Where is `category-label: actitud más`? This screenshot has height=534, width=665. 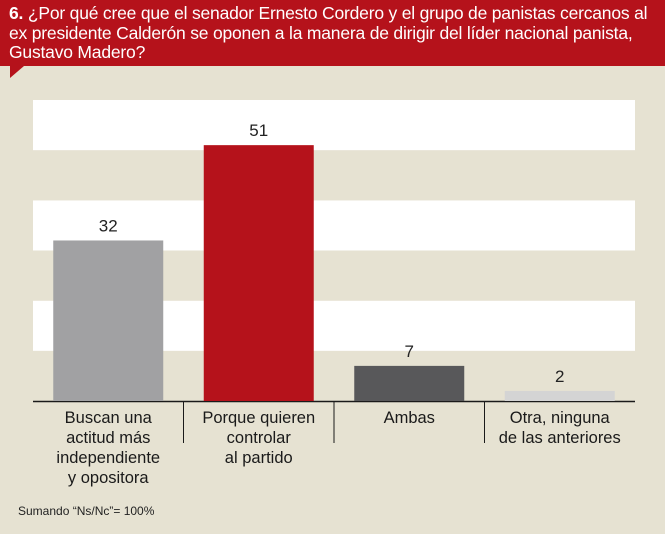 category-label: actitud más is located at coordinates (108, 438).